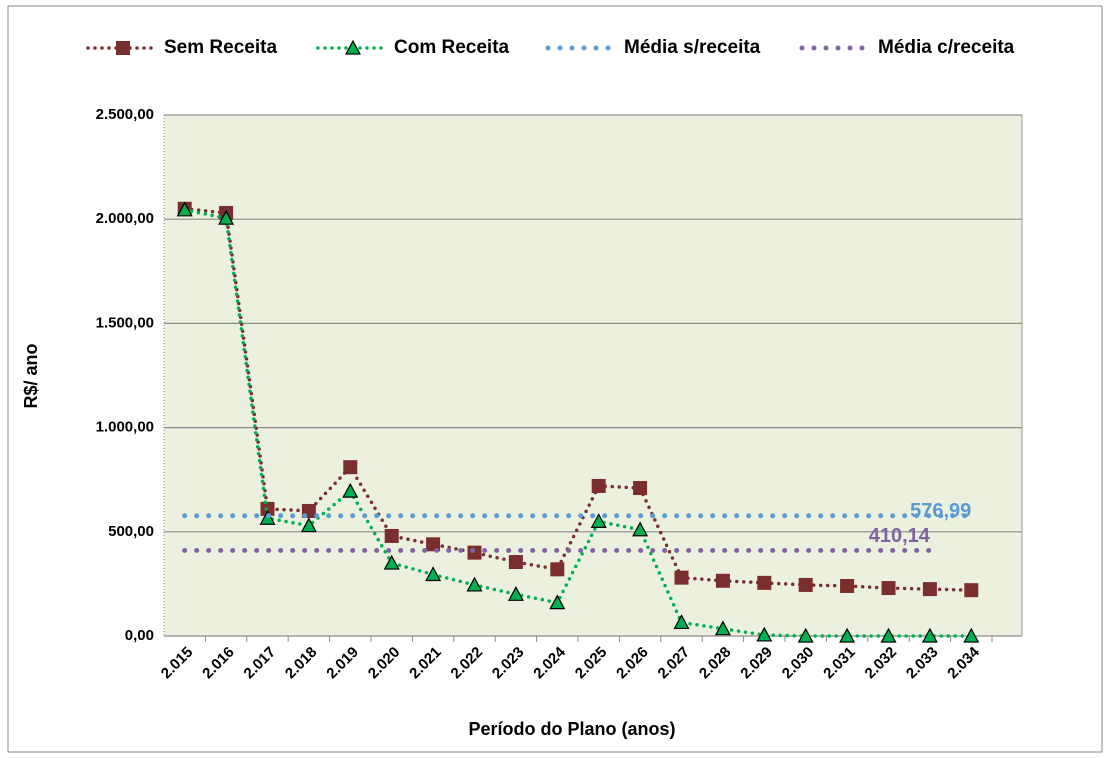 The height and width of the screenshot is (758, 1108). I want to click on y-tick-label: 2.500,00, so click(125, 114).